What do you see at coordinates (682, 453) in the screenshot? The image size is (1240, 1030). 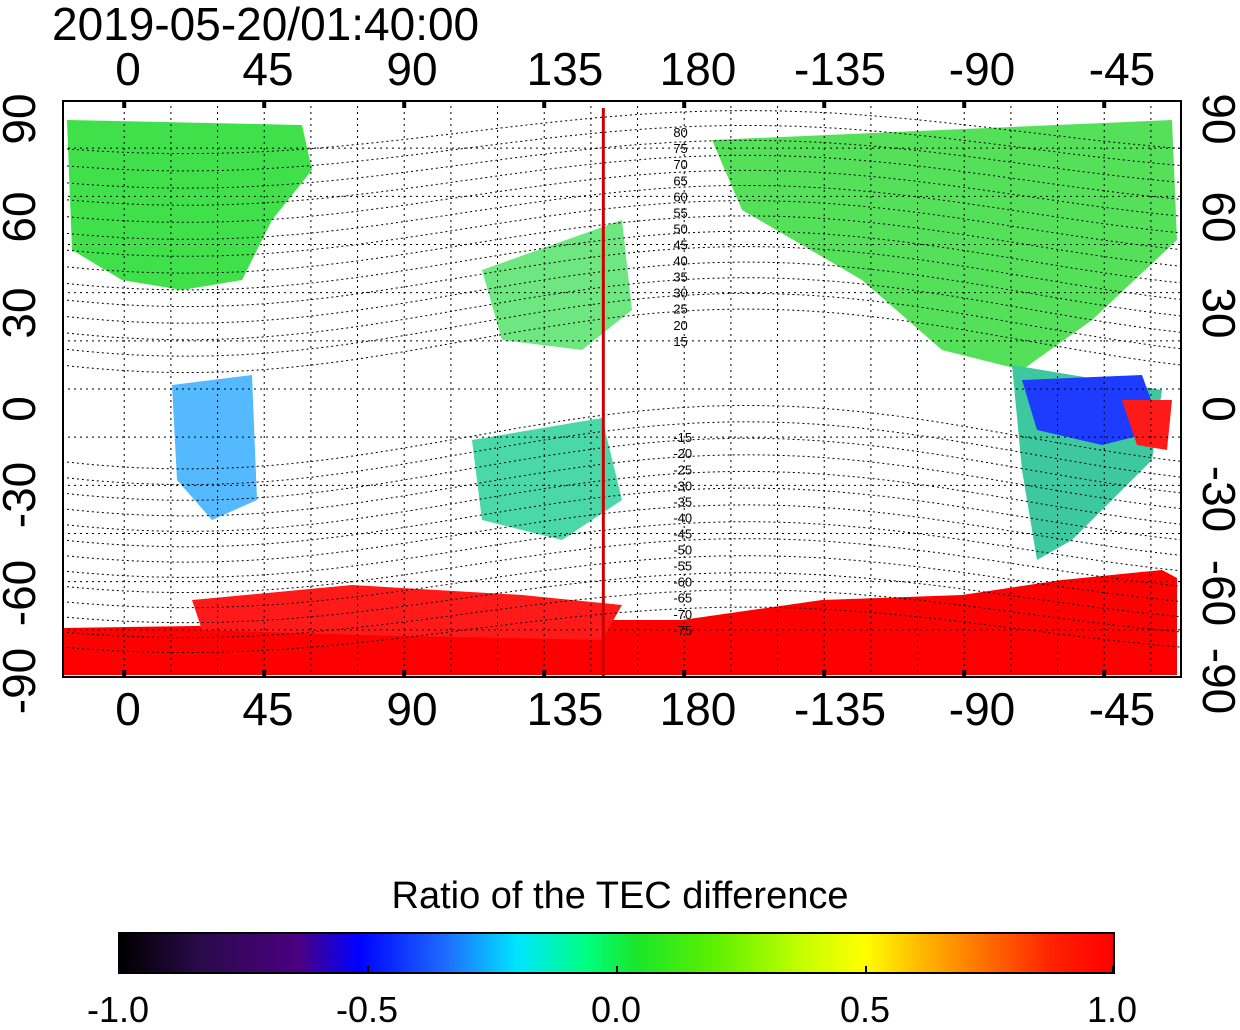 I see `contour-label: -20` at bounding box center [682, 453].